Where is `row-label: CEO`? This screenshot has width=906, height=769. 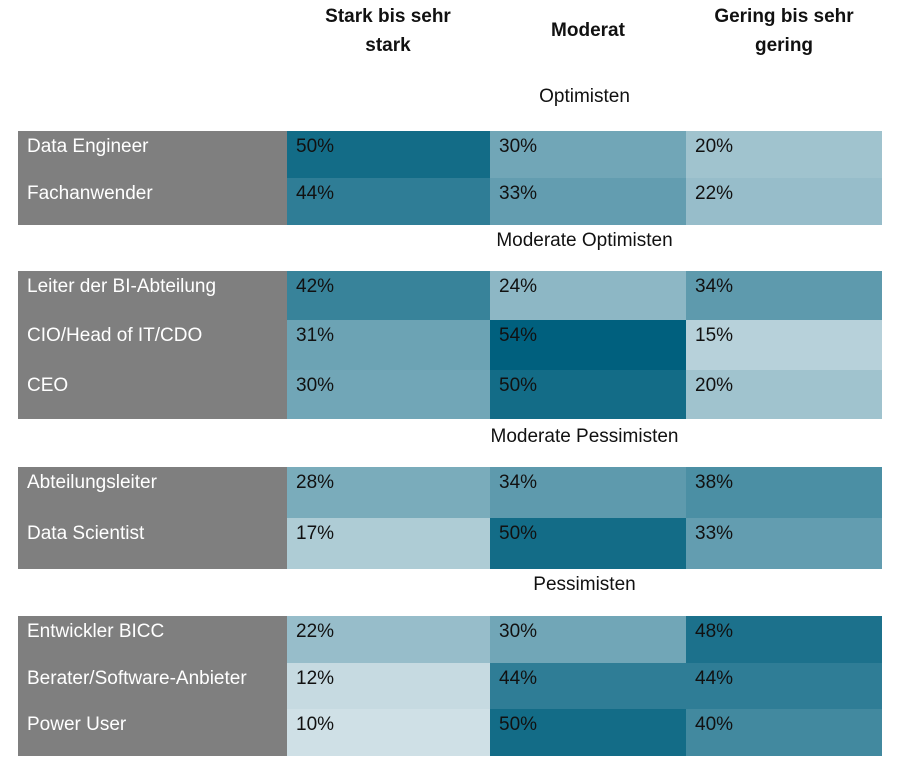
row-label: CEO is located at coordinates (152, 394).